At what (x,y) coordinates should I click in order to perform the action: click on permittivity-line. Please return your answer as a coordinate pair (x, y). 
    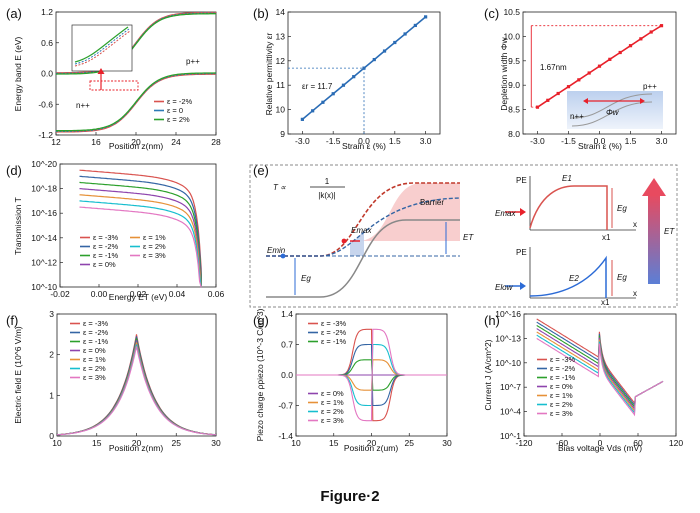
    Looking at the image, I should click on (364, 68).